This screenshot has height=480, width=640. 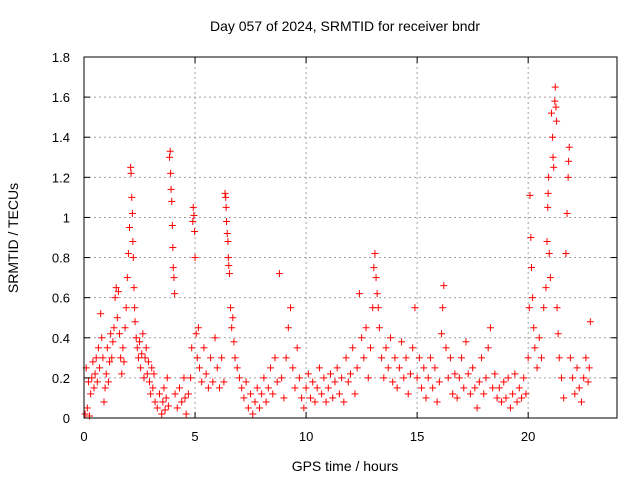 What do you see at coordinates (13, 238) in the screenshot?
I see `y-axis-label: SRMTID / TECUs` at bounding box center [13, 238].